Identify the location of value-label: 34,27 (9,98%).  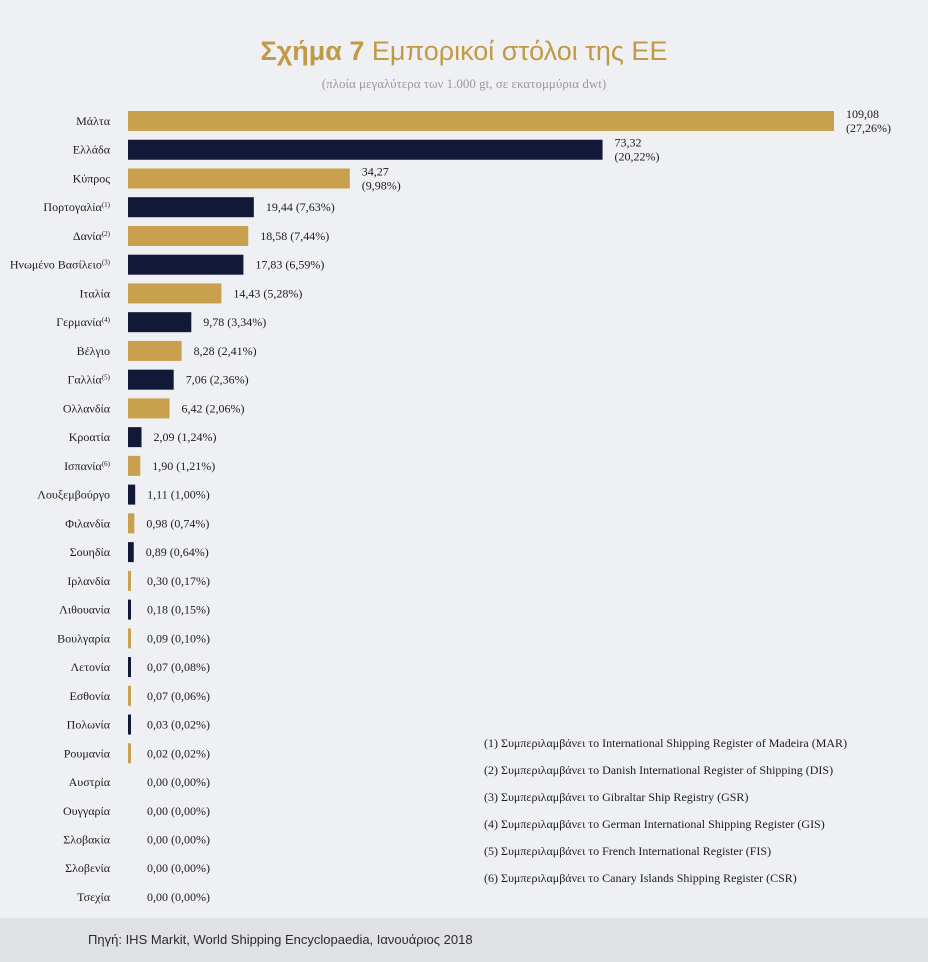
(381, 178).